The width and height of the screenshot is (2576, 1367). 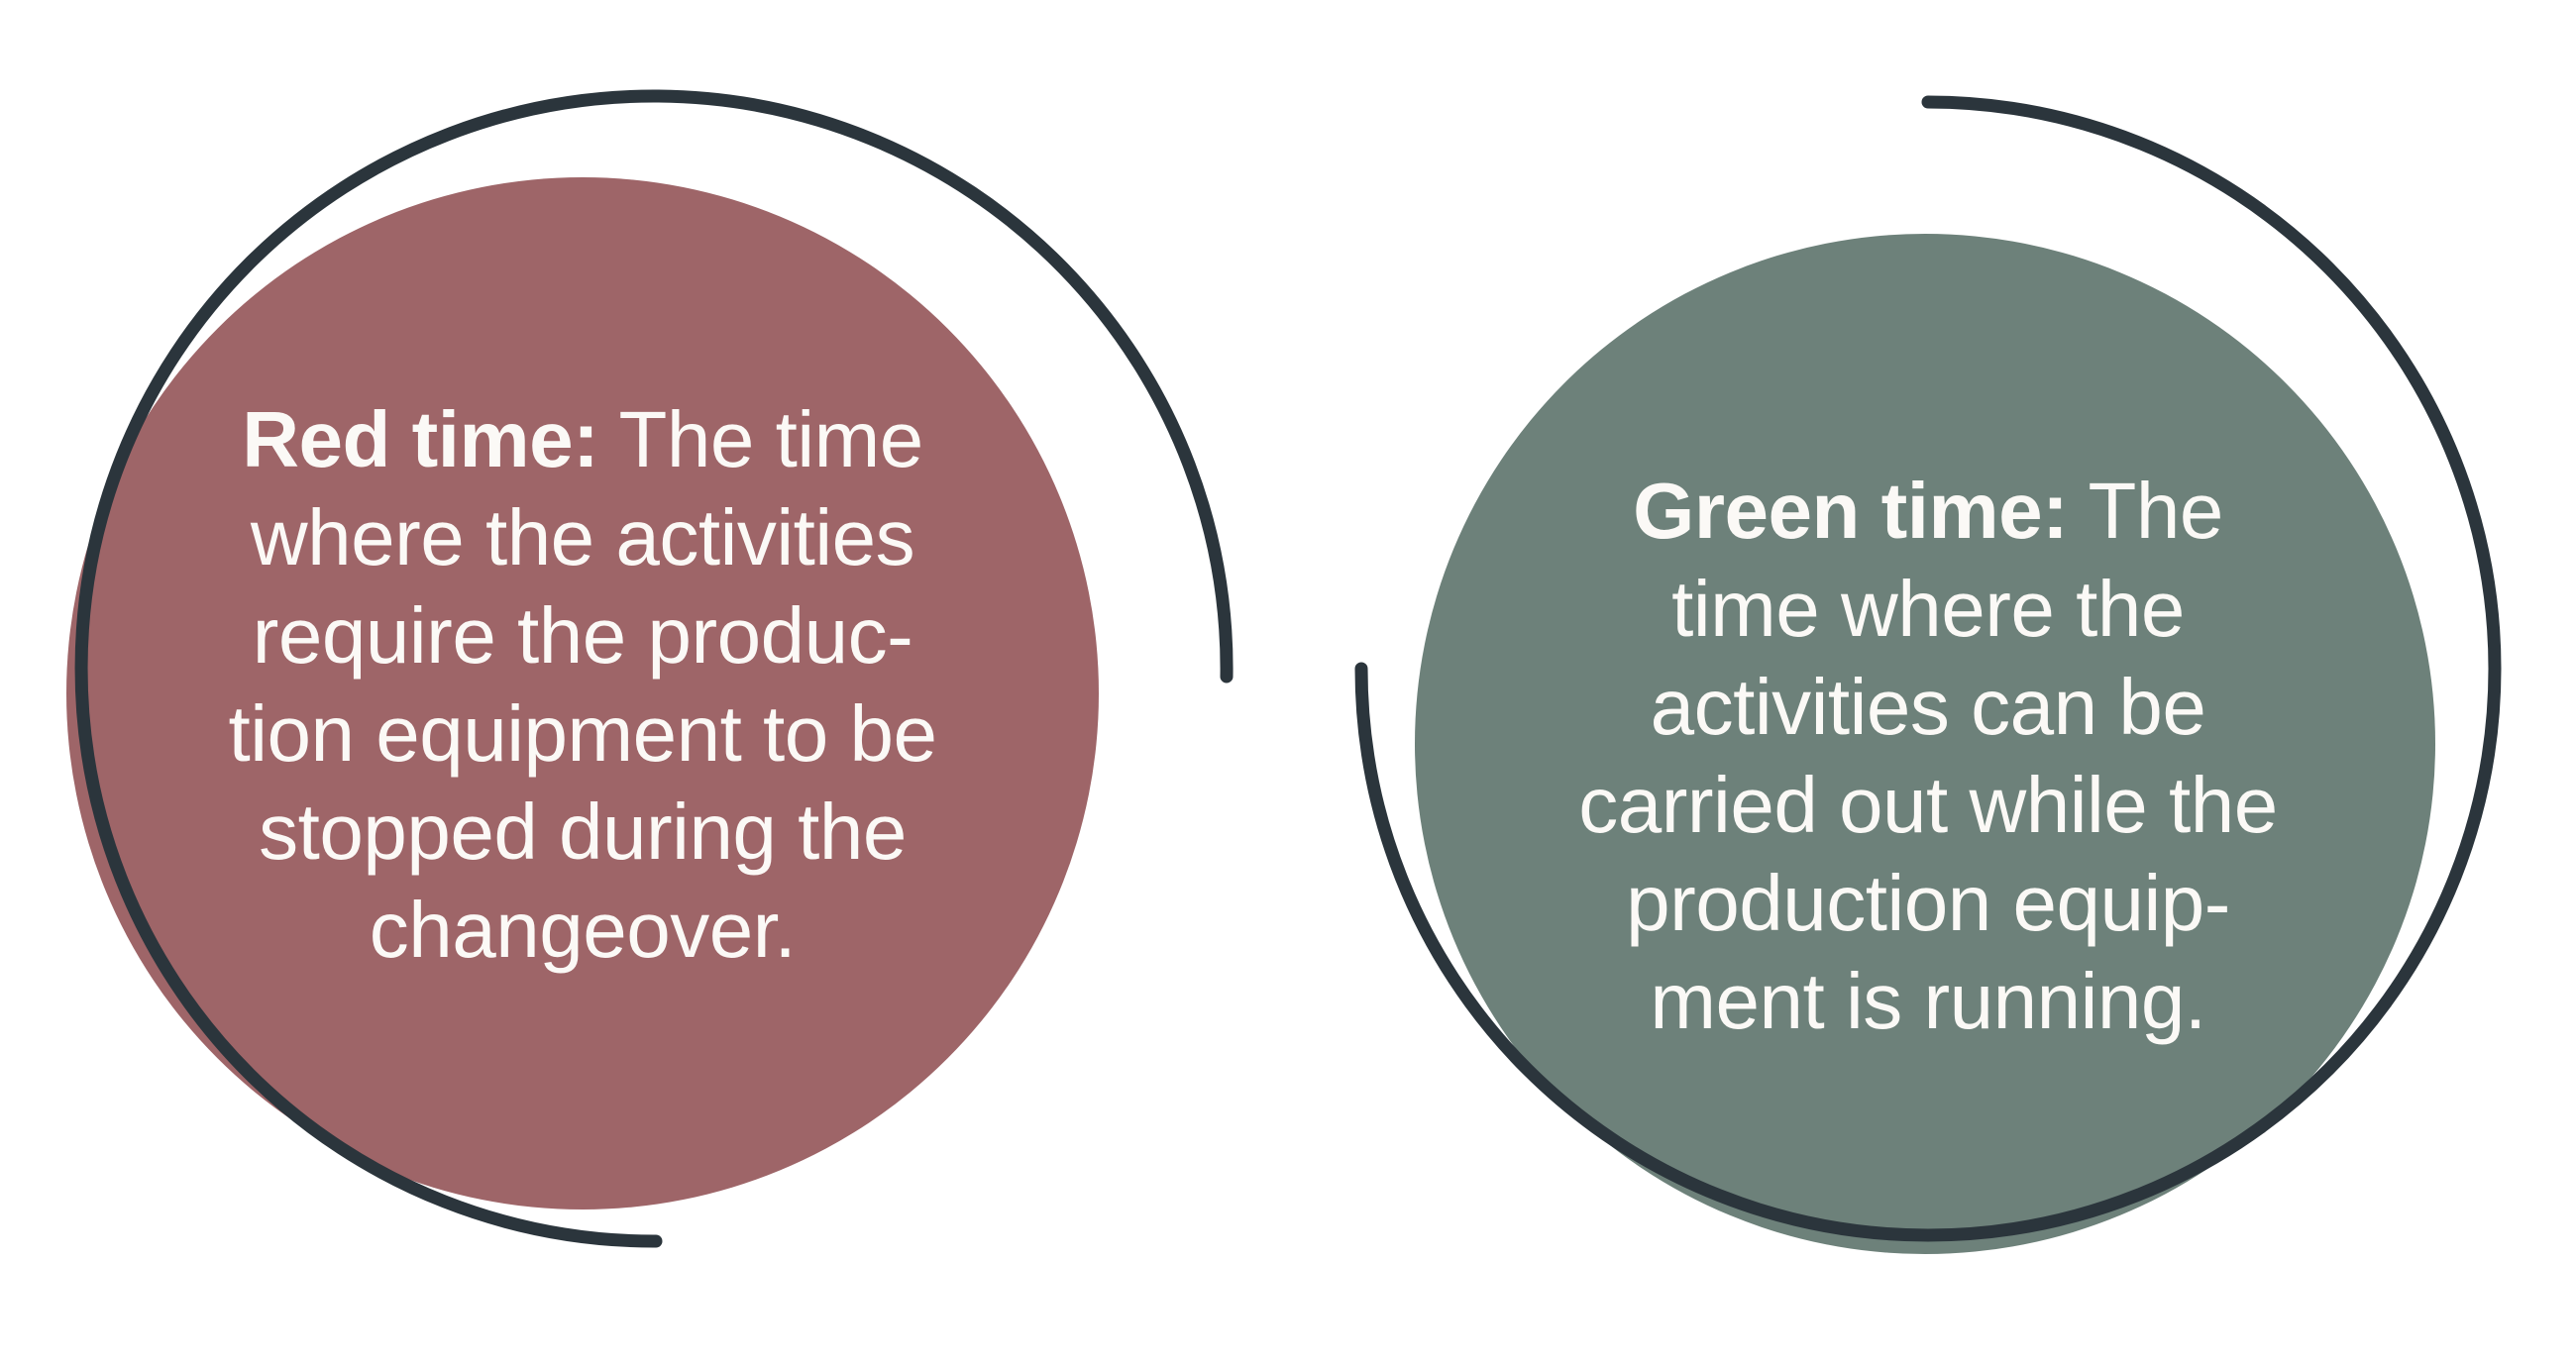 What do you see at coordinates (583, 733) in the screenshot?
I see `text-line: tion equipment to be` at bounding box center [583, 733].